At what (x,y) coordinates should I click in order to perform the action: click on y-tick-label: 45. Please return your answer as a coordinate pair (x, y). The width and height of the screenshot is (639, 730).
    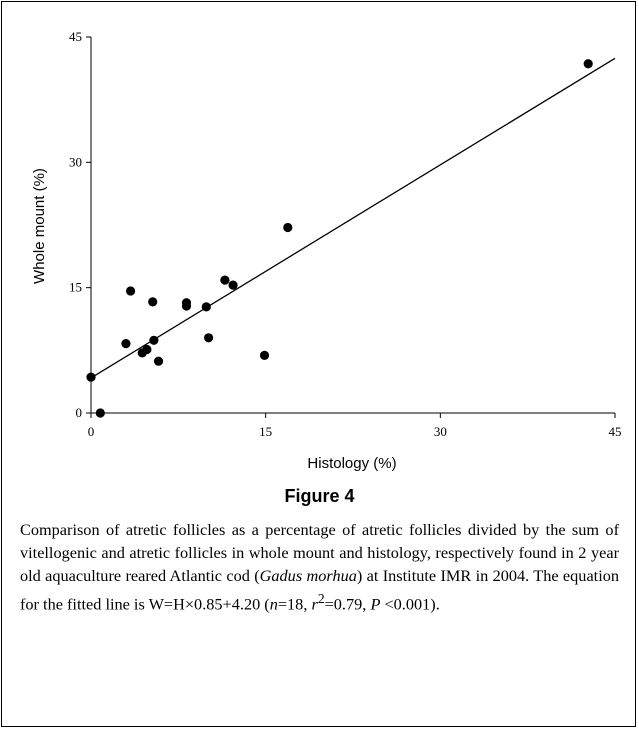
    Looking at the image, I should click on (75, 36).